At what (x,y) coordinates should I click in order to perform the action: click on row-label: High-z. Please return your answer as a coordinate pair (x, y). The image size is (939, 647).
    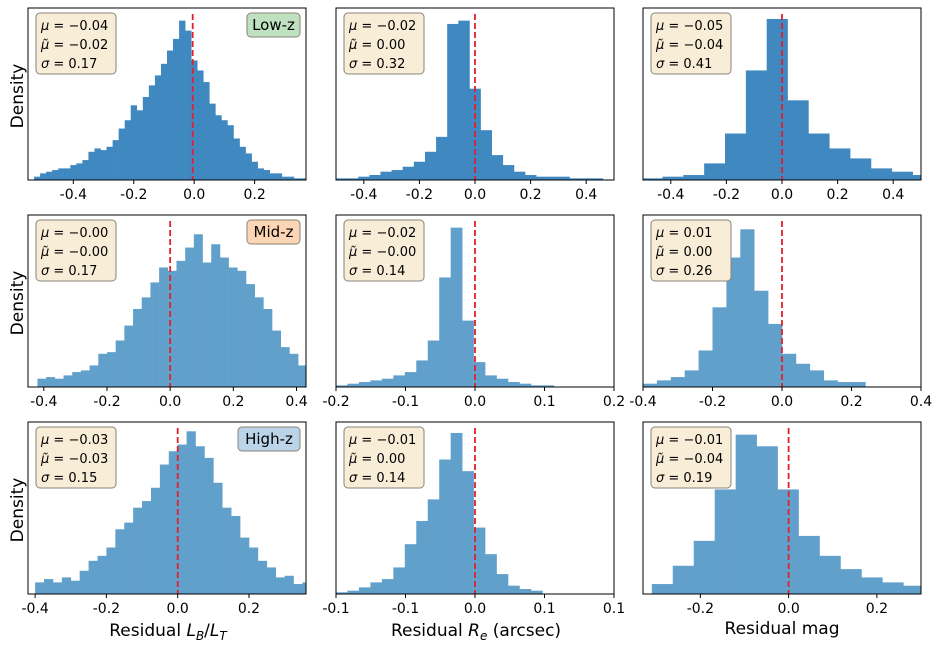
    Looking at the image, I should click on (269, 439).